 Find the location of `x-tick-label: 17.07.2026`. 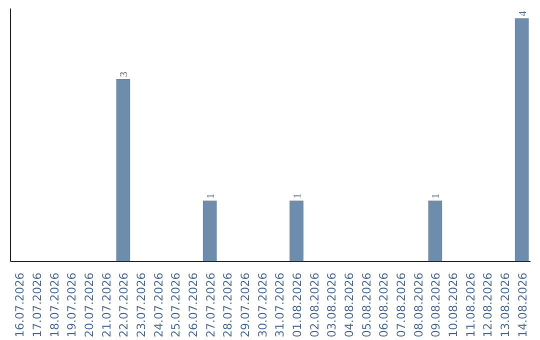

x-tick-label: 17.07.2026 is located at coordinates (37, 305).